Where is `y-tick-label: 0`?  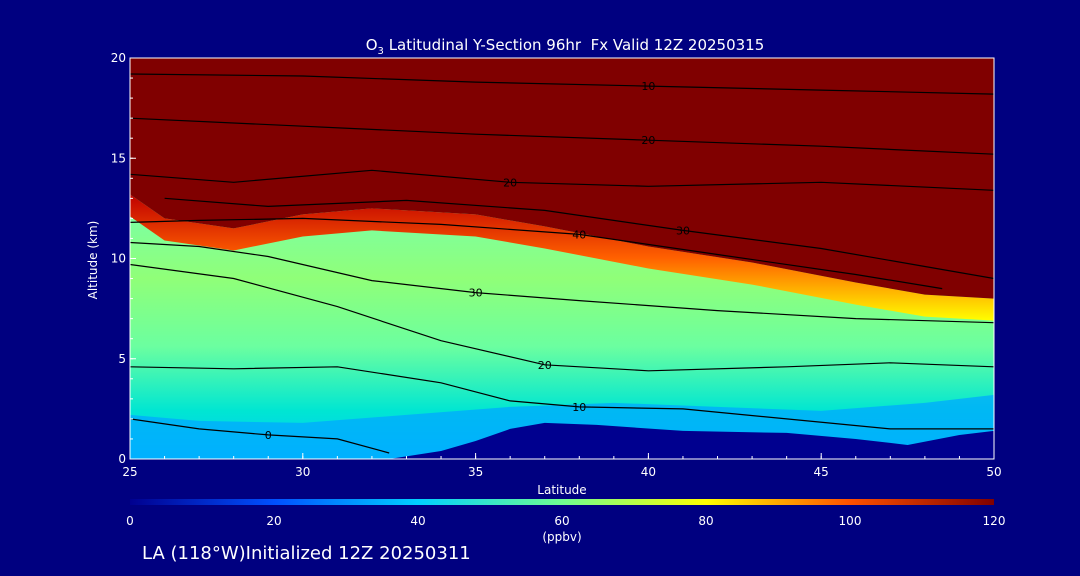 y-tick-label: 0 is located at coordinates (122, 459).